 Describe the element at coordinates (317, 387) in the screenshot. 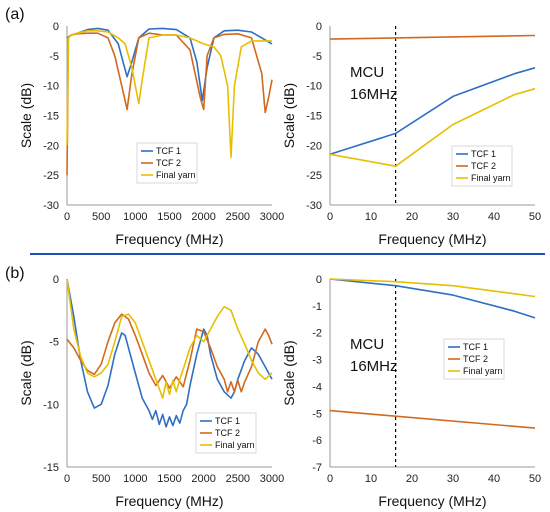

I see `y-tick-label: -4` at that location.